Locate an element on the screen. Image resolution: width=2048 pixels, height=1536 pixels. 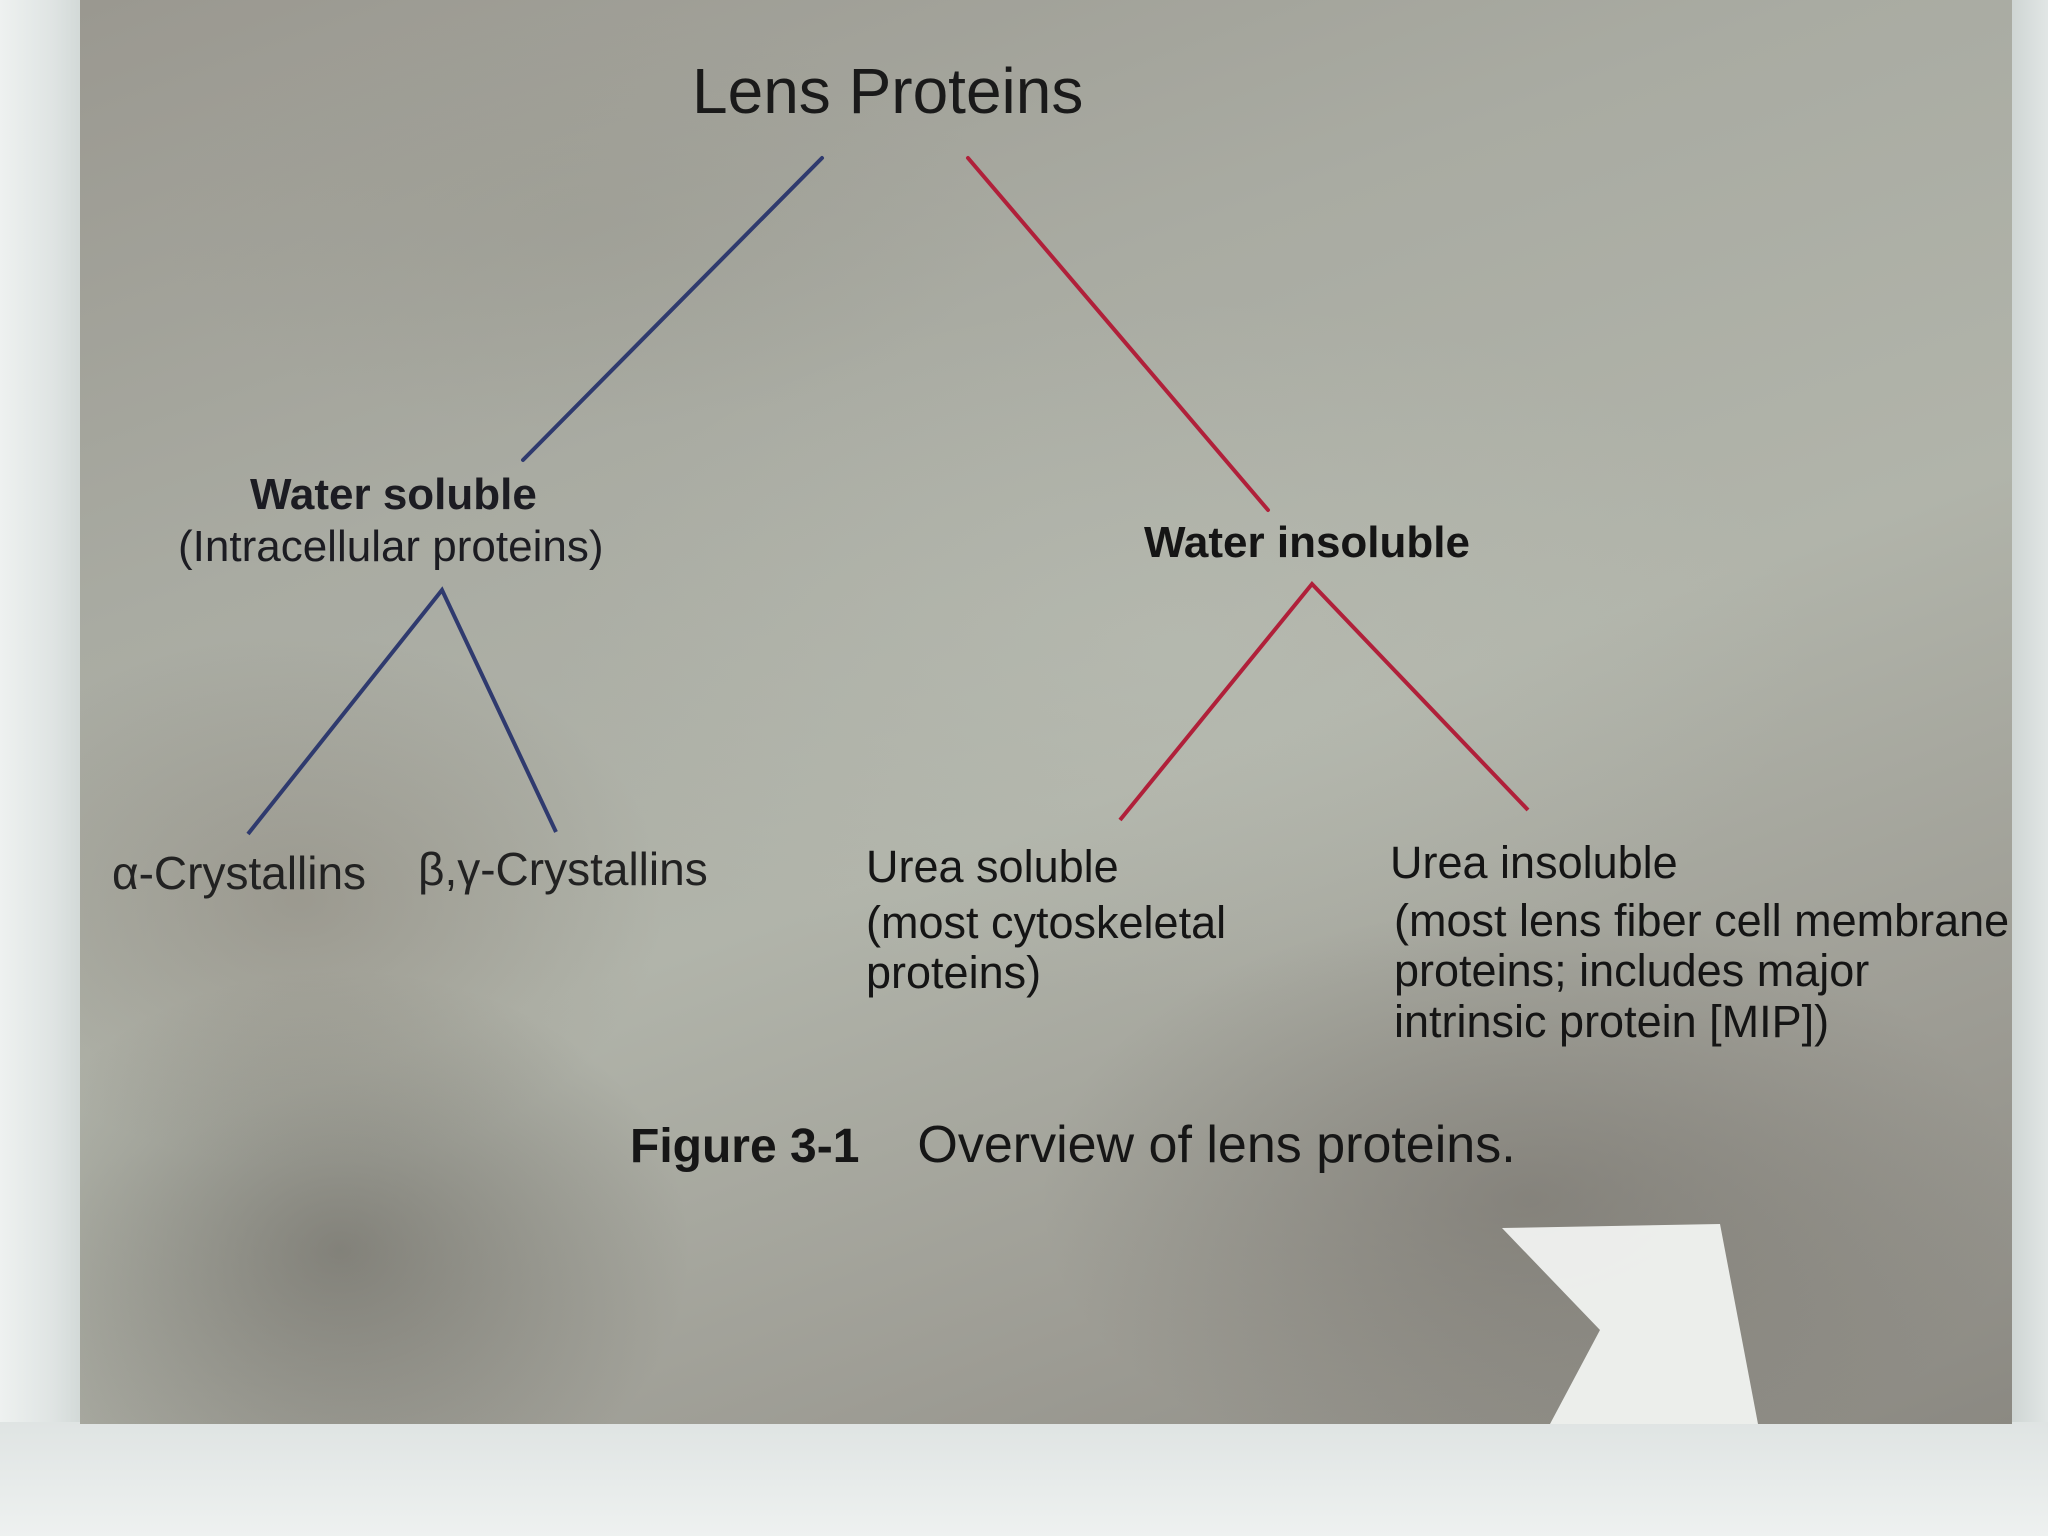
node-urea-insoluble: Urea insoluble is located at coordinates (1534, 862).